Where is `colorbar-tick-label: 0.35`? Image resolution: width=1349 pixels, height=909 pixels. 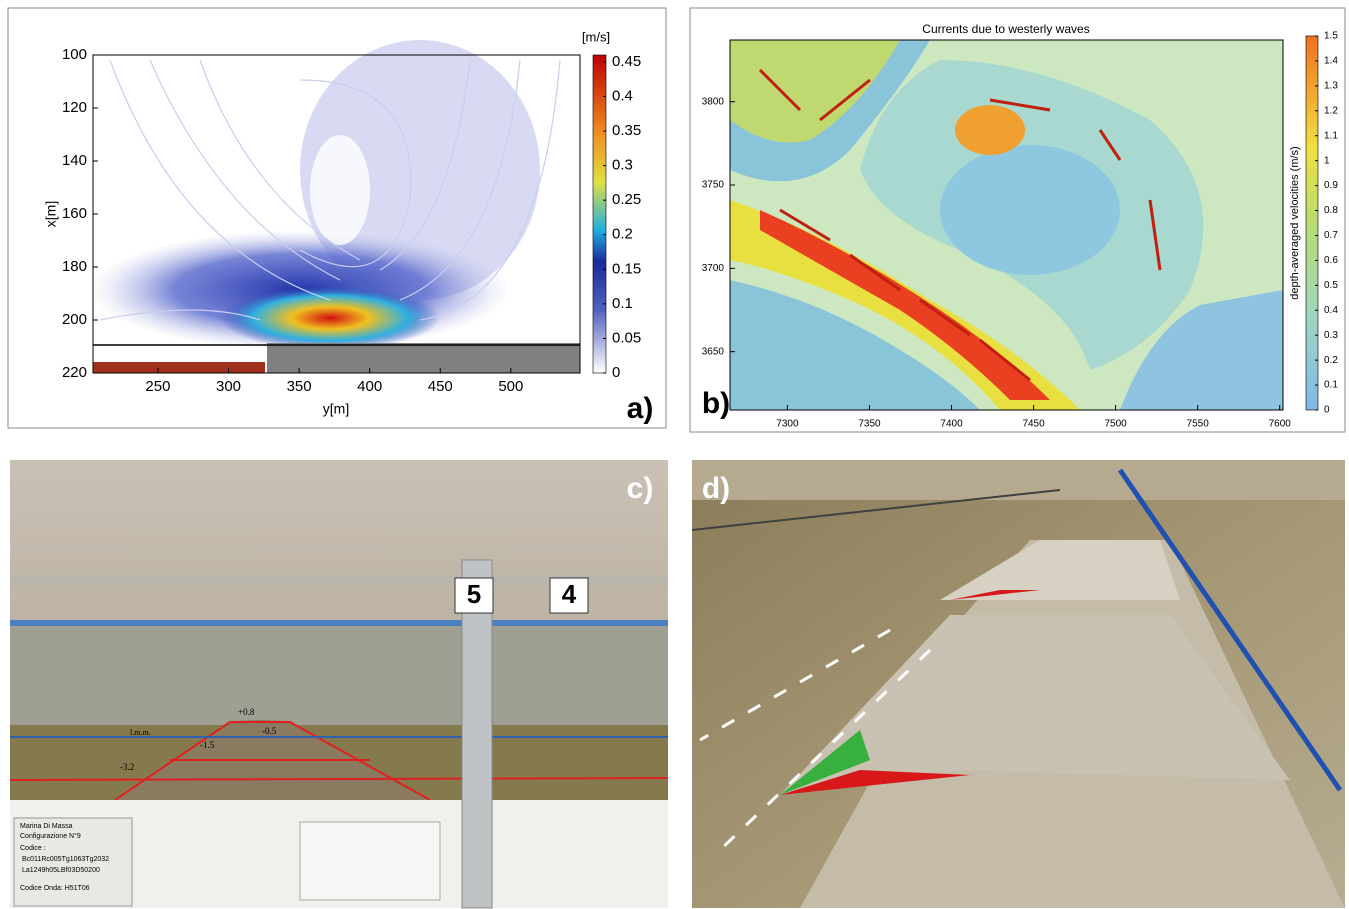
colorbar-tick-label: 0.35 is located at coordinates (626, 130).